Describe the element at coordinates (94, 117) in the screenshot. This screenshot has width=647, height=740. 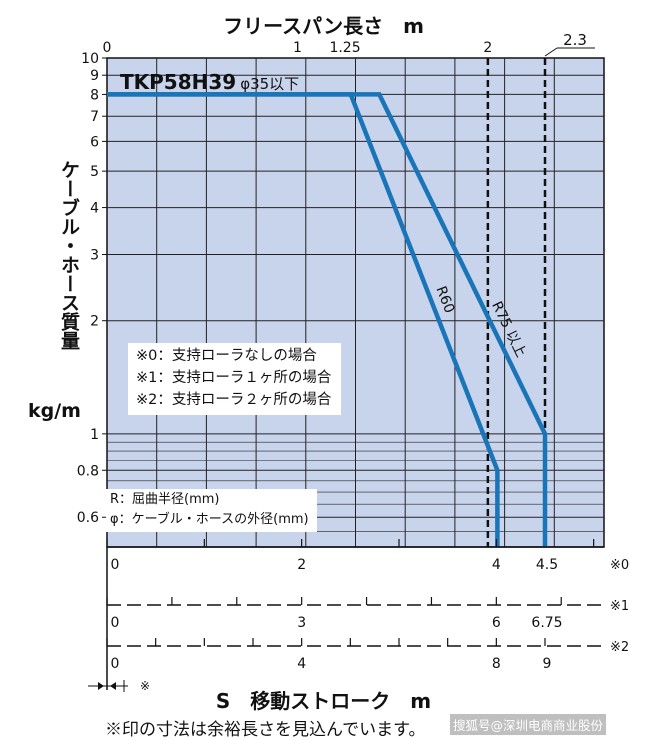
I see `y-tick-label-7: 7` at that location.